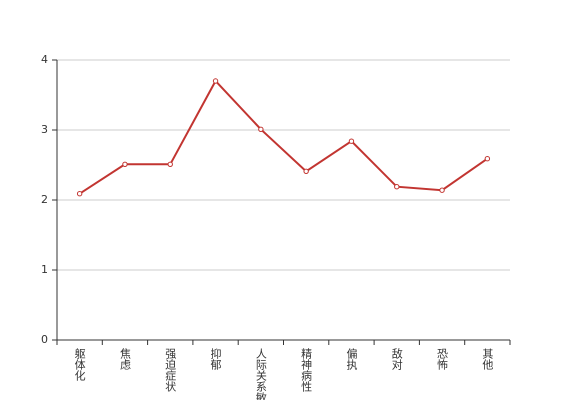 This screenshot has width=567, height=400. What do you see at coordinates (396, 358) in the screenshot?
I see `x-tick-label: 敌对` at bounding box center [396, 358].